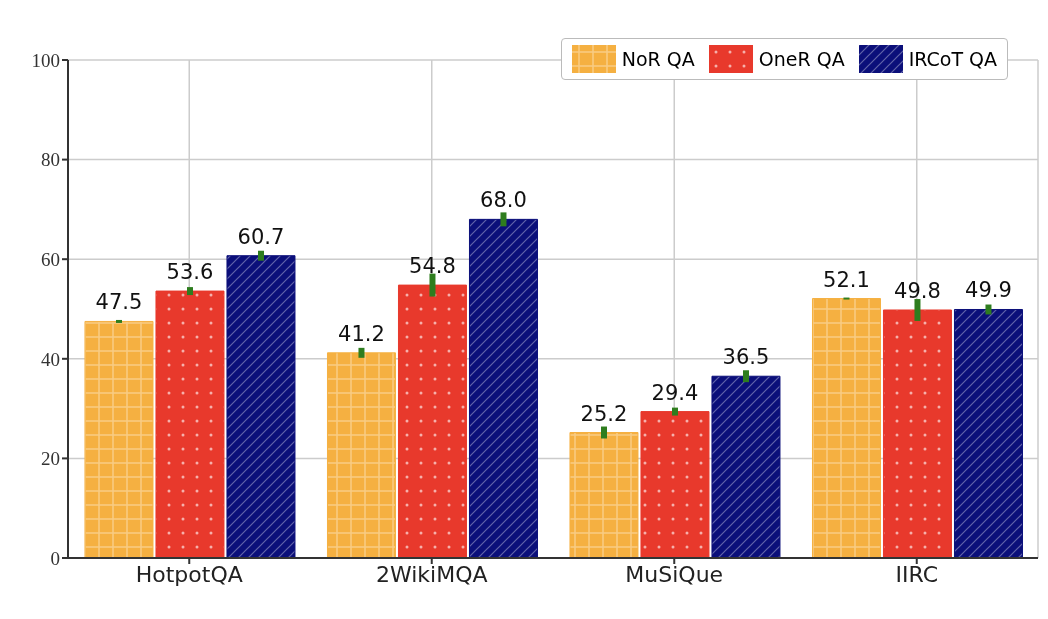  I want to click on data-label: 60.7, so click(261, 236).